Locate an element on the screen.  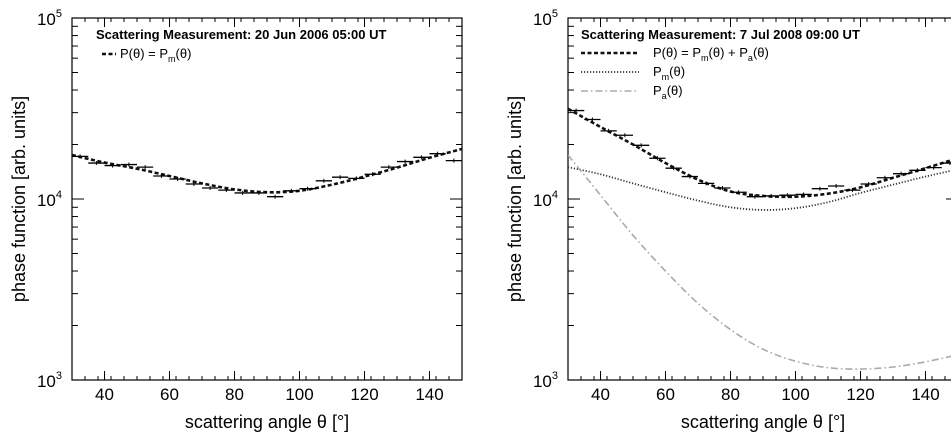
legend-label: Pa(θ) is located at coordinates (668, 92).